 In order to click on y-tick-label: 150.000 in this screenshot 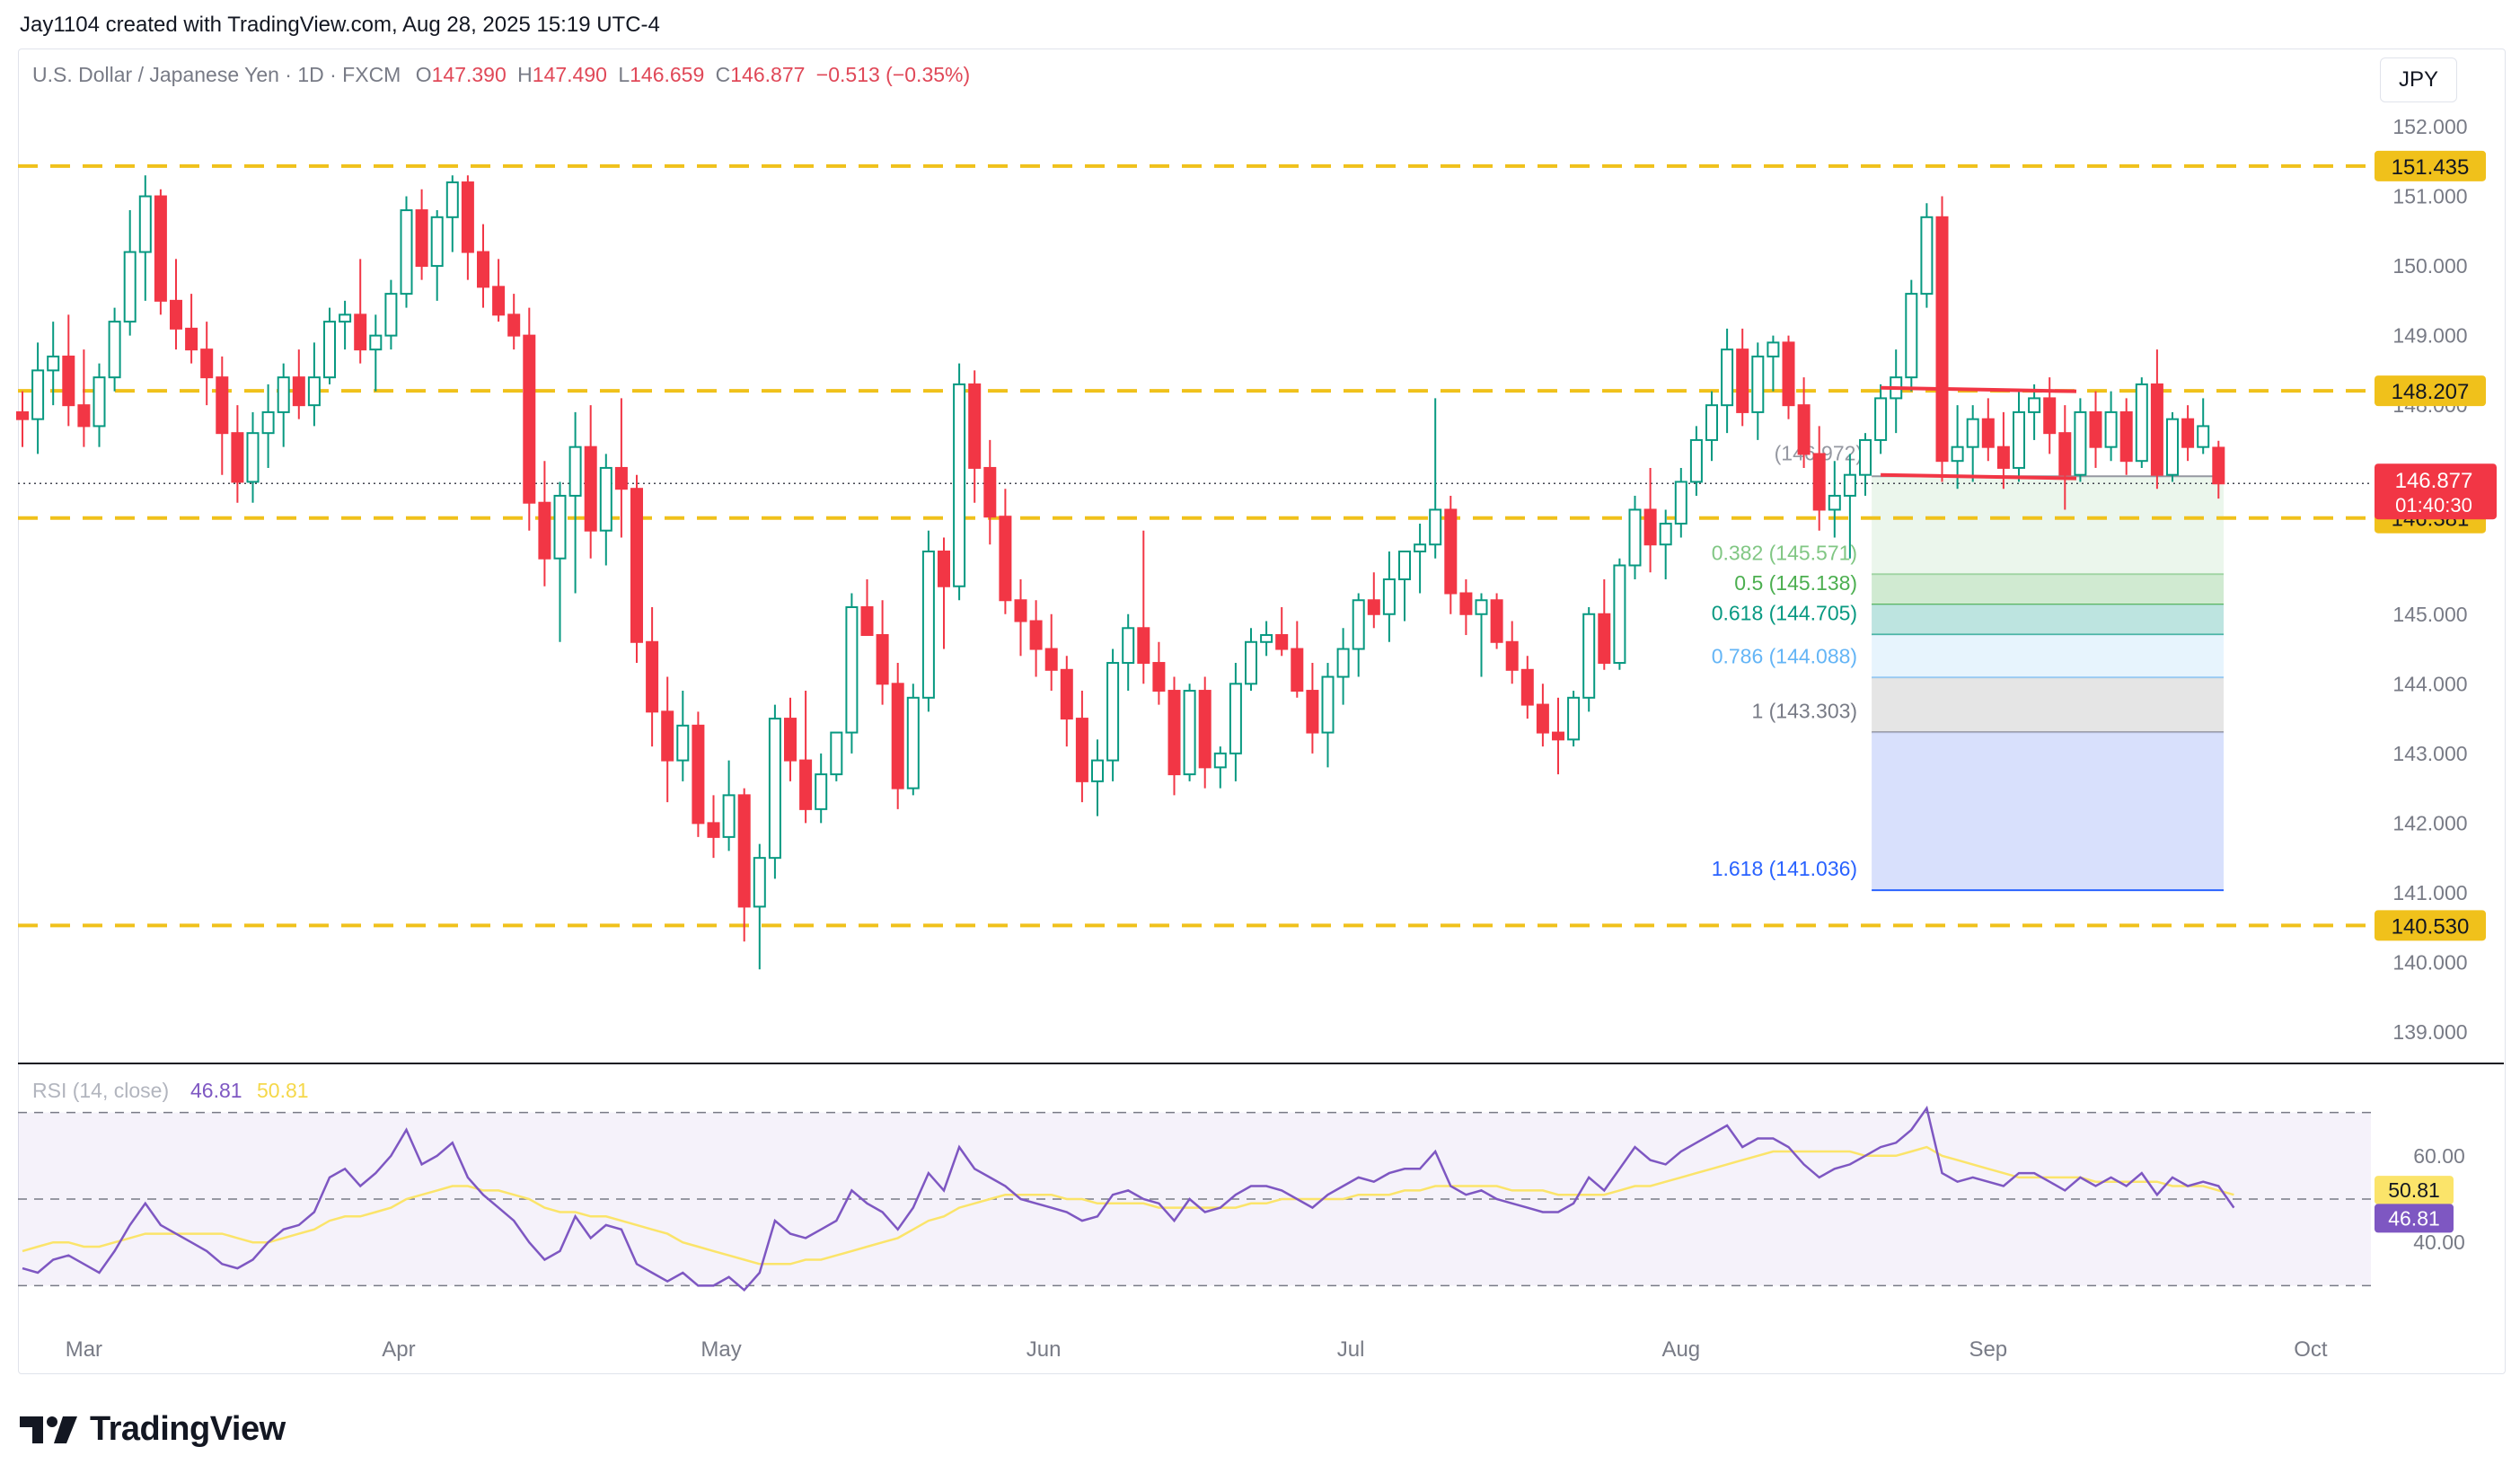, I will do `click(2429, 266)`.